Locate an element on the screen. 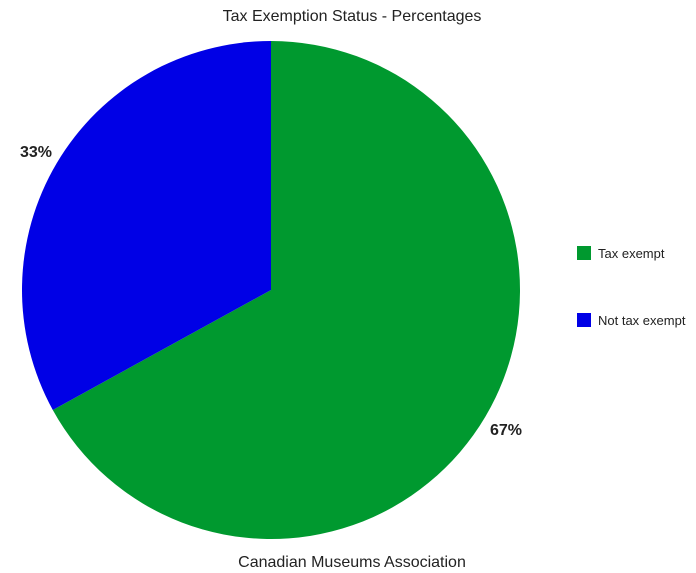  chart-subtitle: Canadian Museums Association is located at coordinates (352, 562).